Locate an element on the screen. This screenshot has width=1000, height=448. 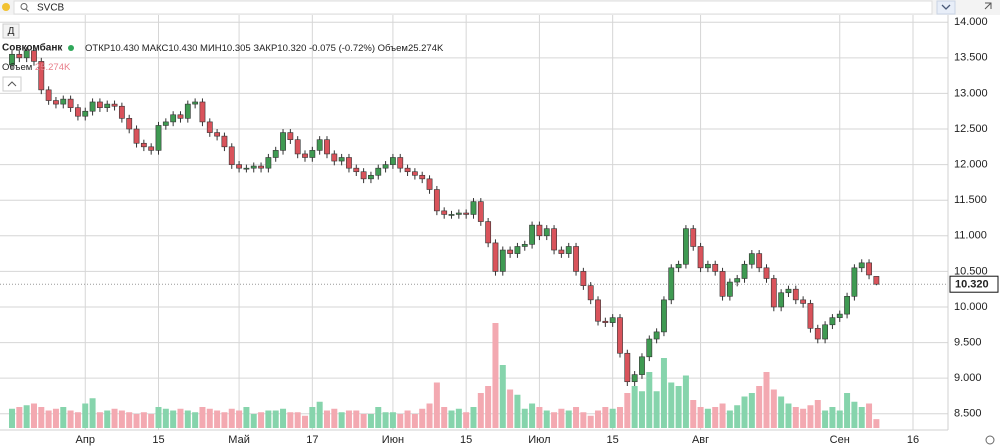
search-icon is located at coordinates (24, 6).